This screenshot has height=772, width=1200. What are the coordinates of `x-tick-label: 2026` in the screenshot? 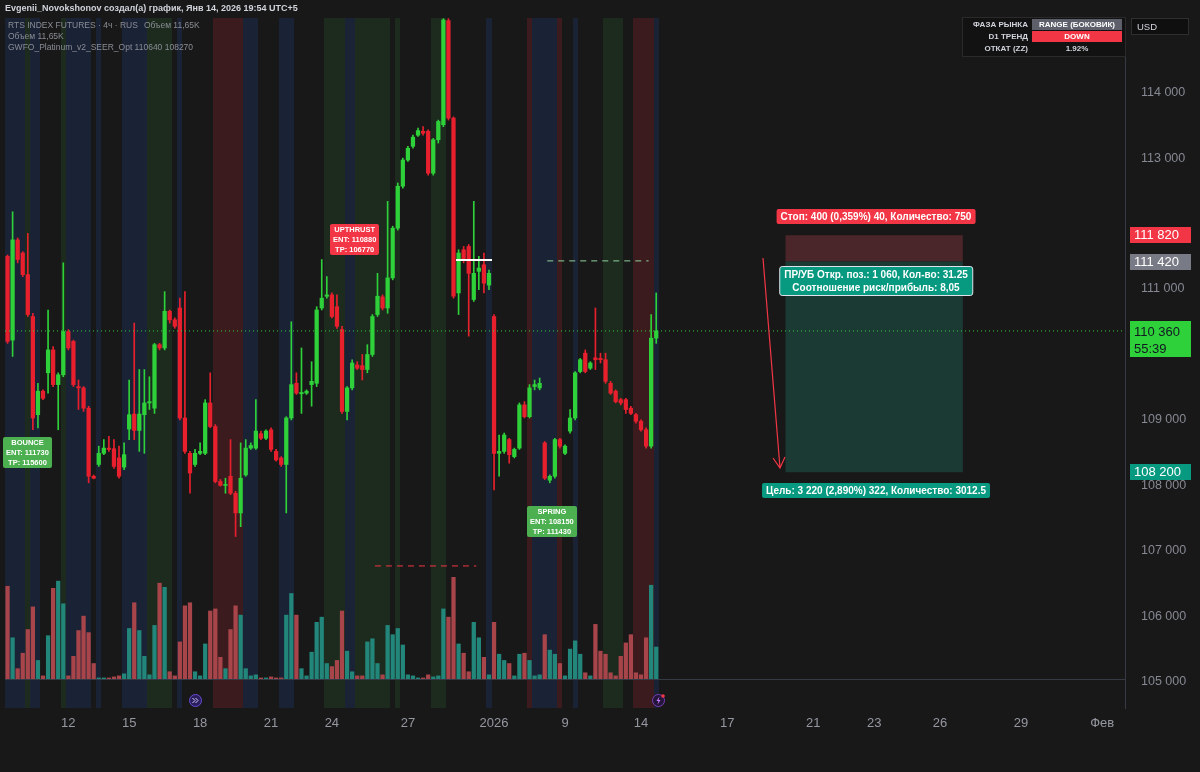 It's located at (494, 723).